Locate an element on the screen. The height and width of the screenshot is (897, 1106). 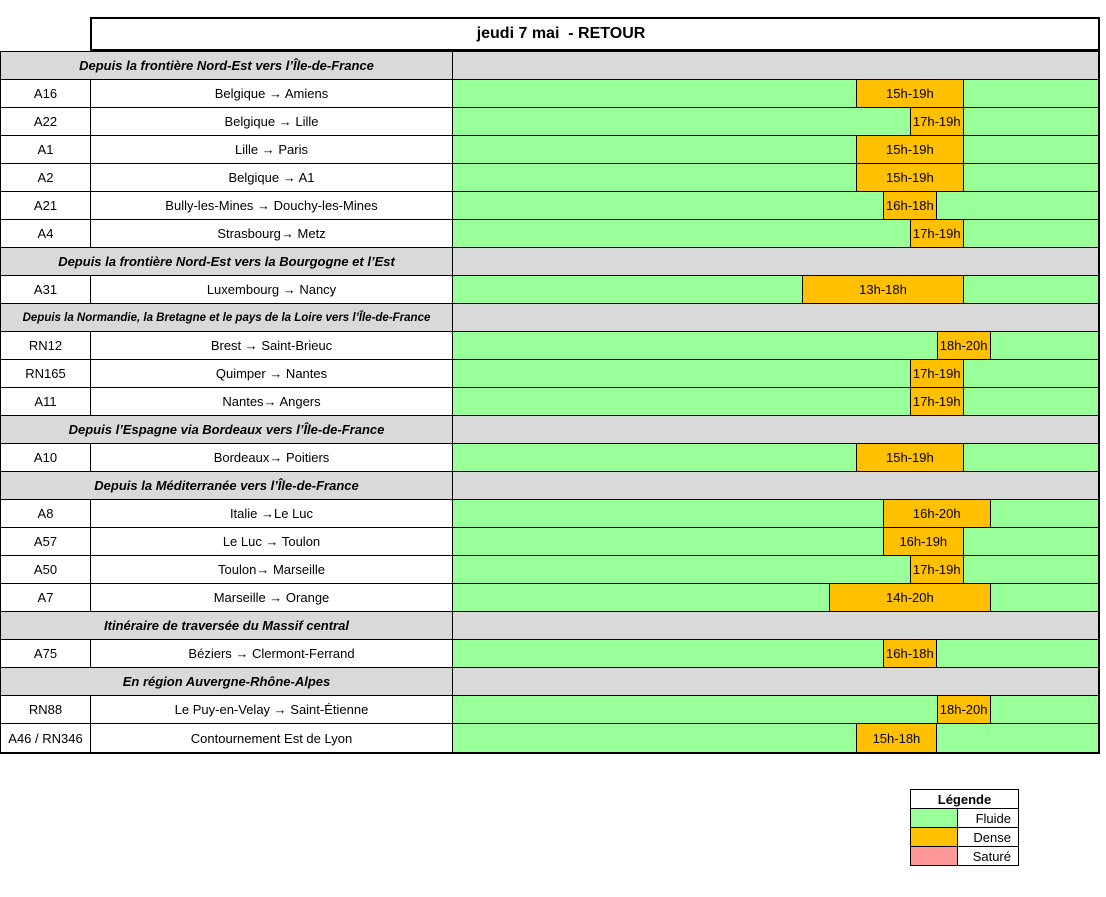
road-row: RN165 Quimper → Nantes 17h-19h is located at coordinates (549, 373).